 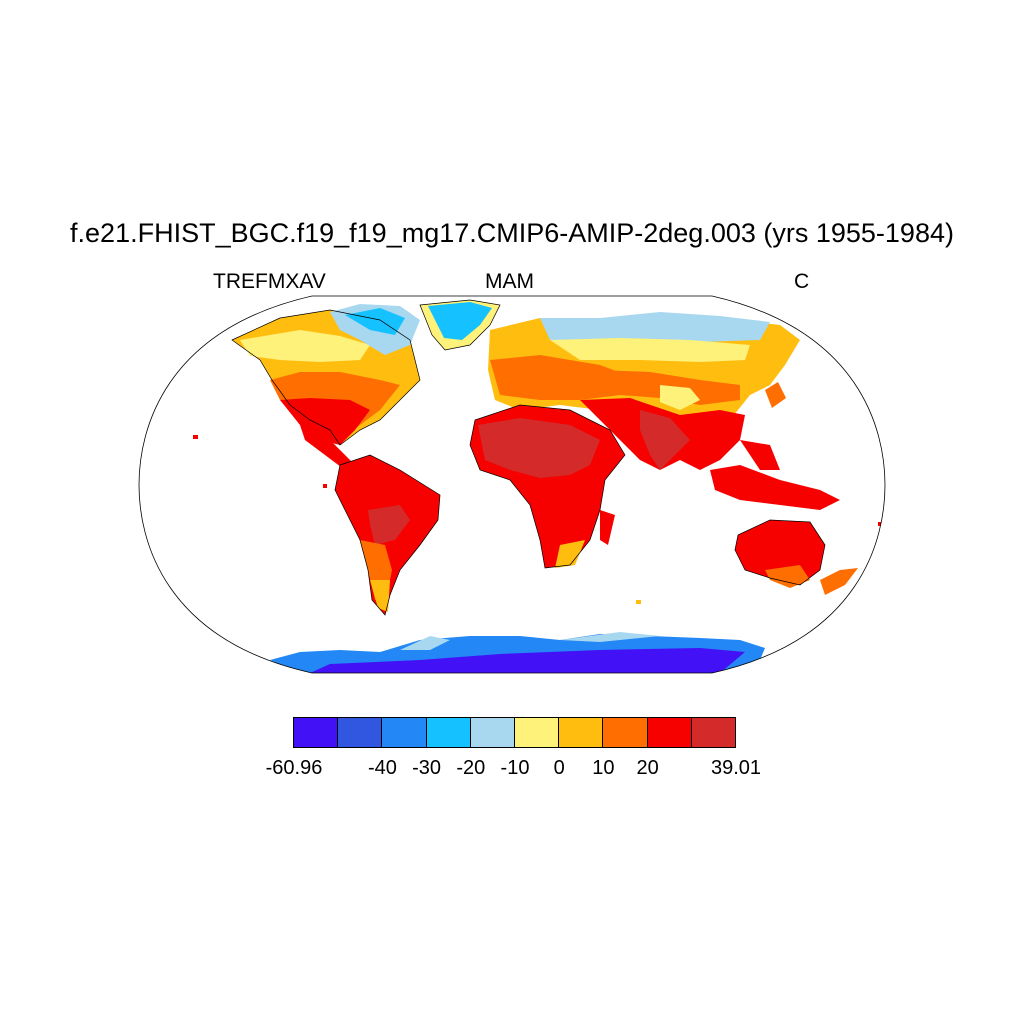 What do you see at coordinates (471, 768) in the screenshot?
I see `colorbar-tick-label: -20` at bounding box center [471, 768].